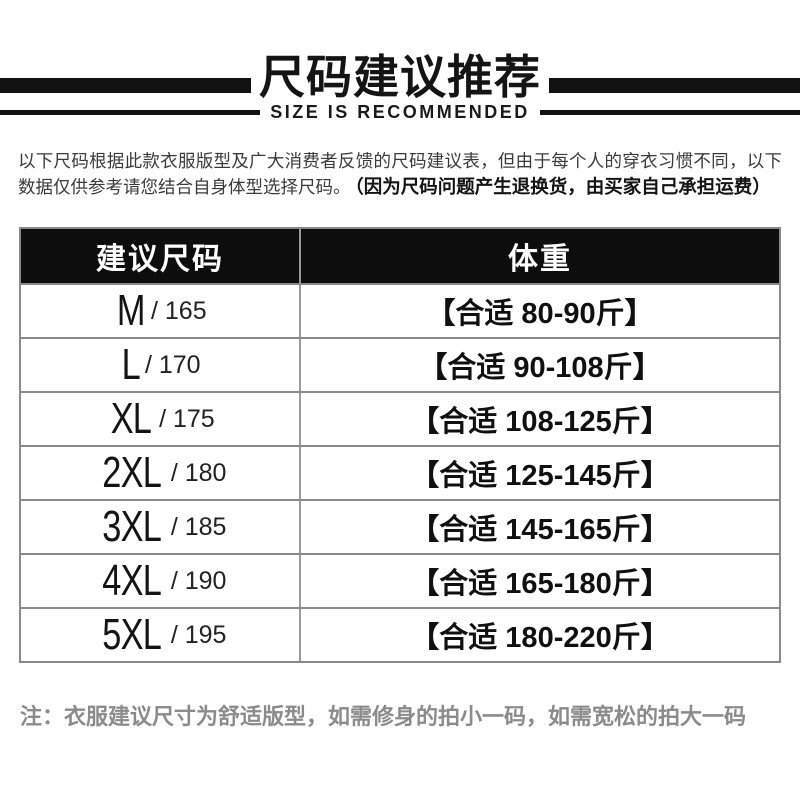 This screenshot has height=800, width=800. I want to click on weight-cell: 【合适 165-180斤】, so click(539, 581).